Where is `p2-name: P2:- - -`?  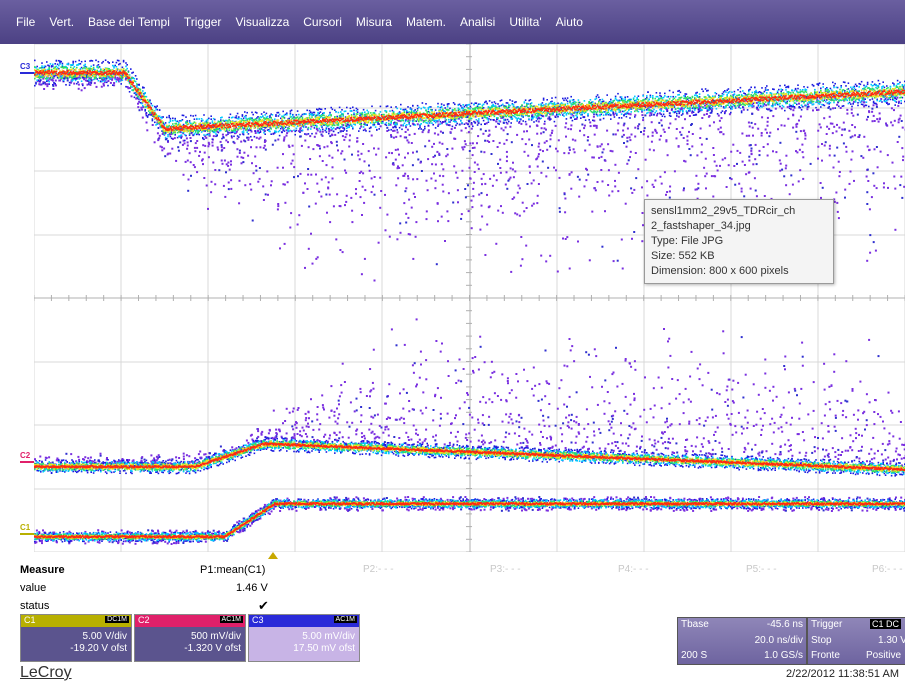
p2-name: P2:- - - is located at coordinates (378, 569).